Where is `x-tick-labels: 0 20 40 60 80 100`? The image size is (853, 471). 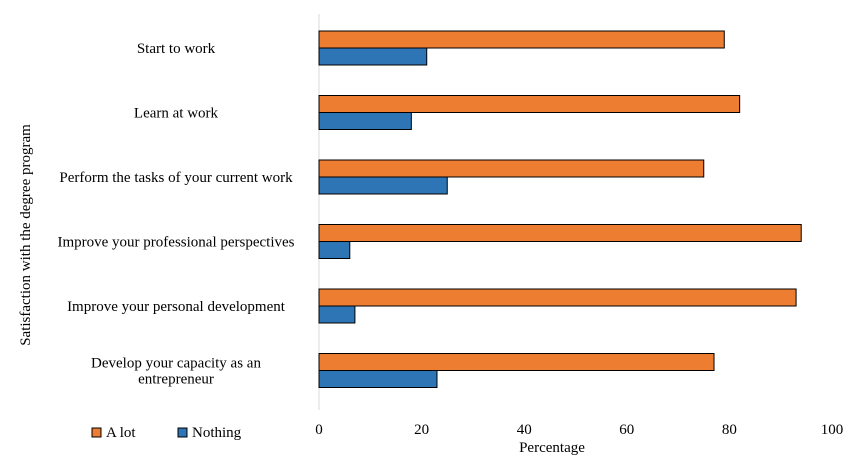 x-tick-labels: 0 20 40 60 80 100 is located at coordinates (579, 430).